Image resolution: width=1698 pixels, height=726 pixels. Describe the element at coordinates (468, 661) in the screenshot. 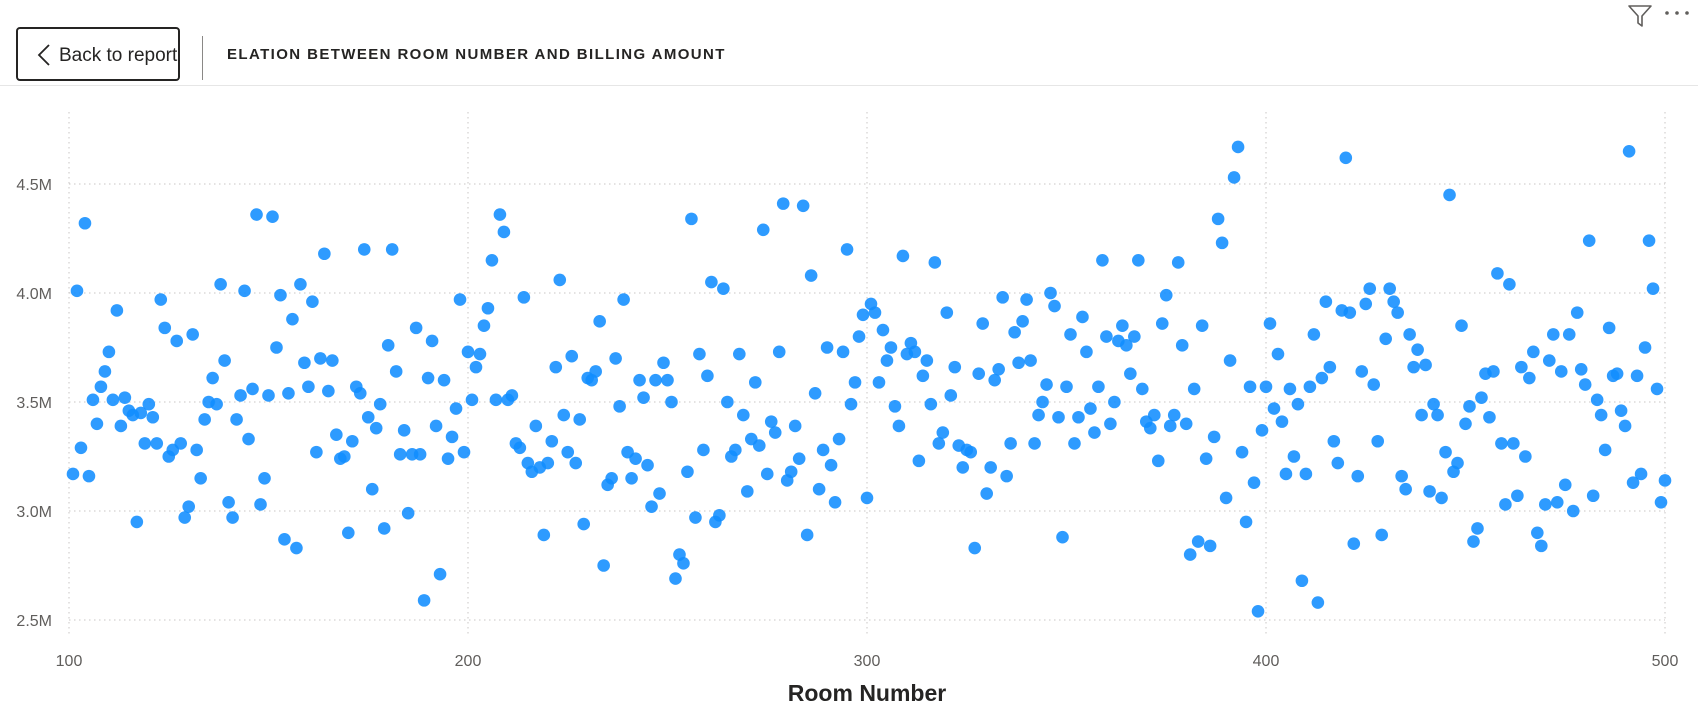

I see `x-tick-label: 200` at that location.